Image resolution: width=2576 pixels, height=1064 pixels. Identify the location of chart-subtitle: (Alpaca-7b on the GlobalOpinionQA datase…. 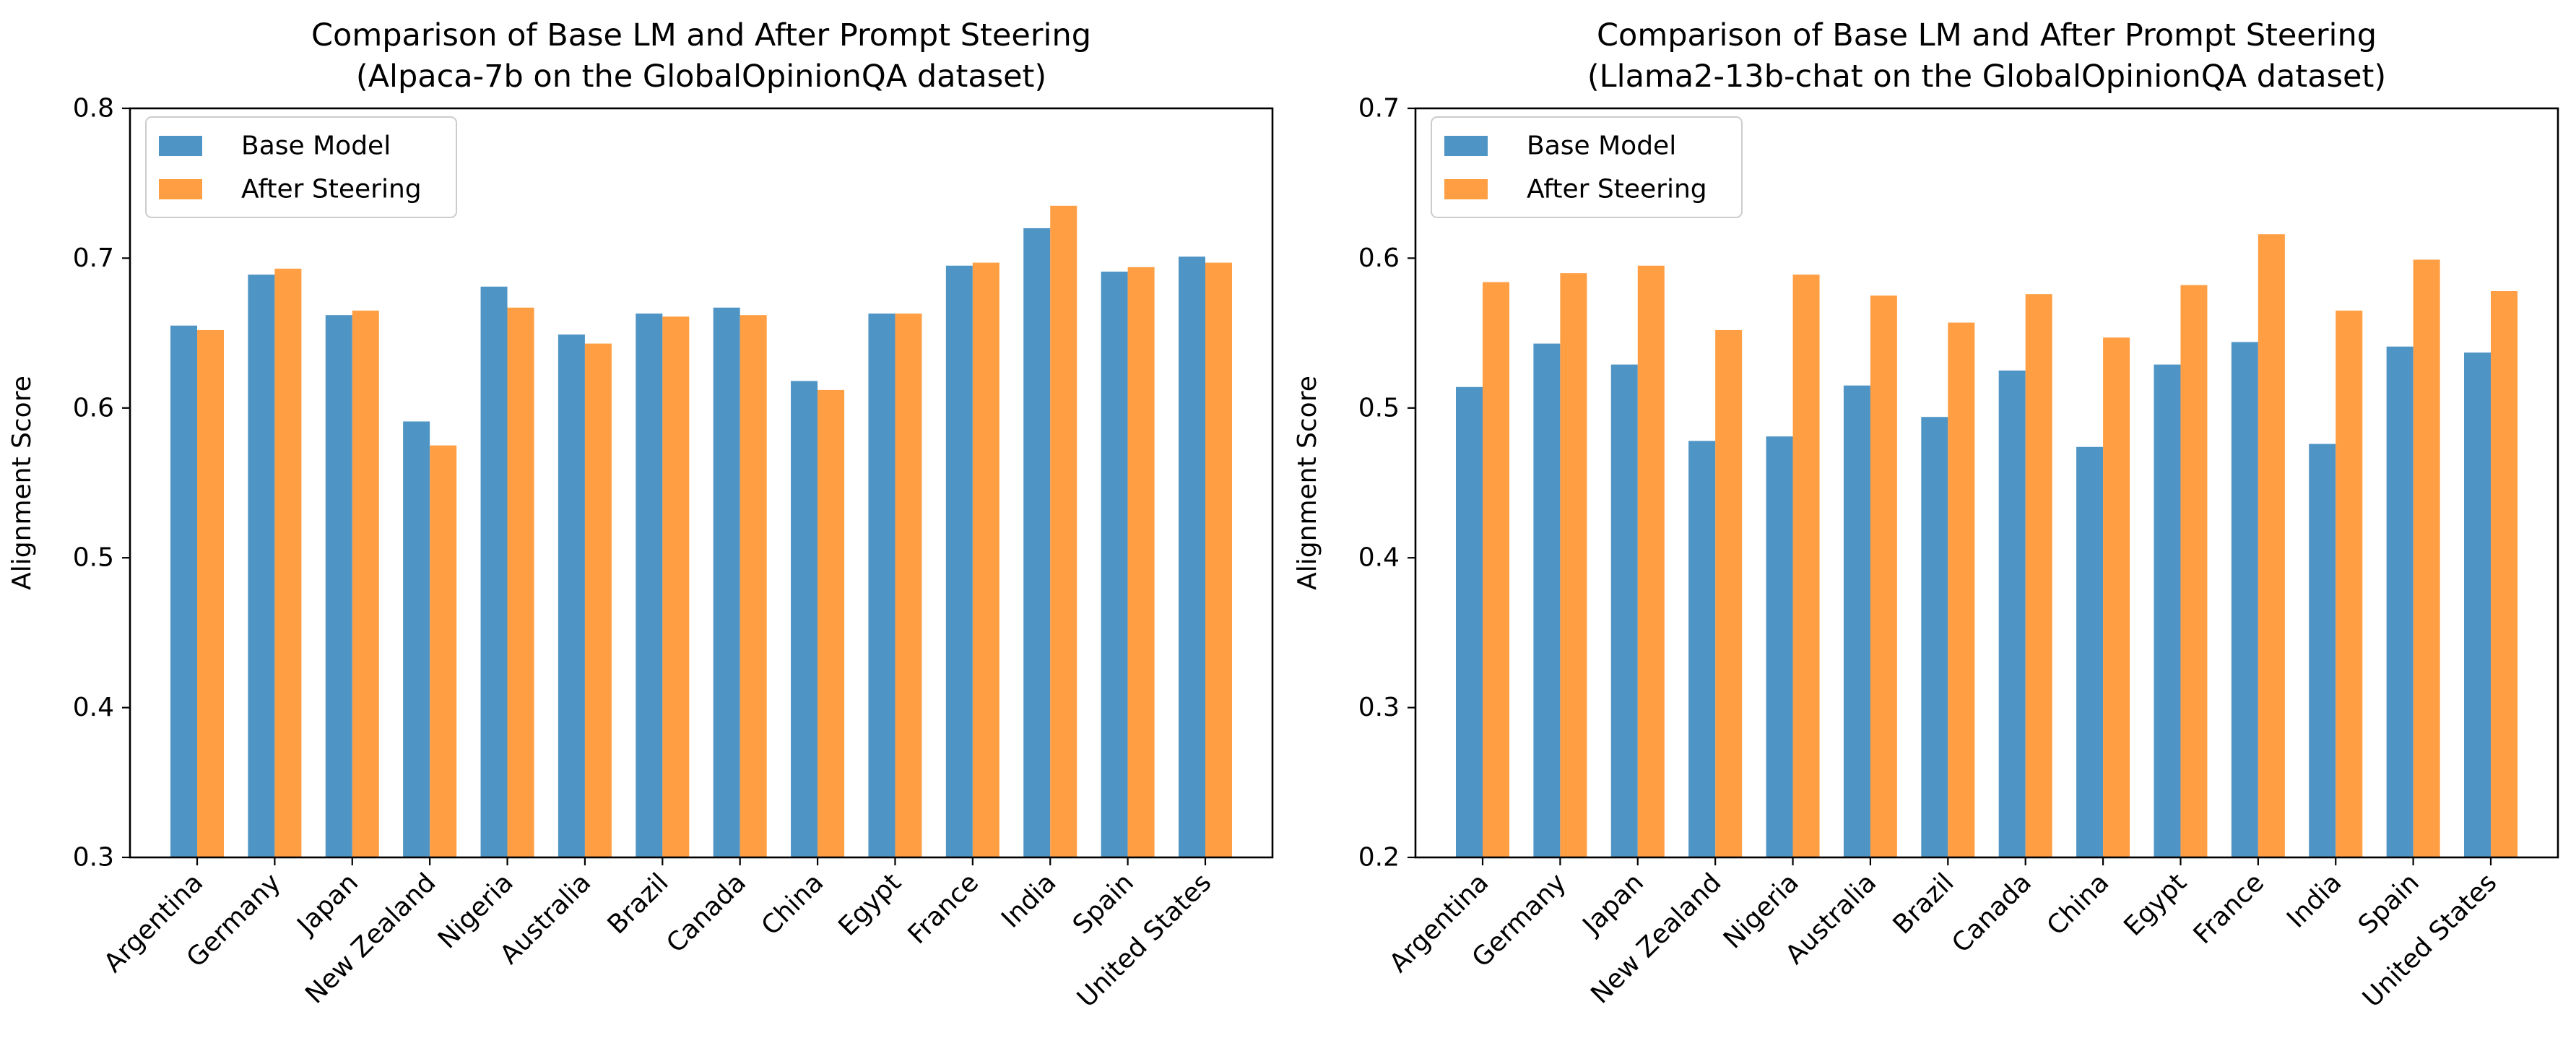
(701, 77).